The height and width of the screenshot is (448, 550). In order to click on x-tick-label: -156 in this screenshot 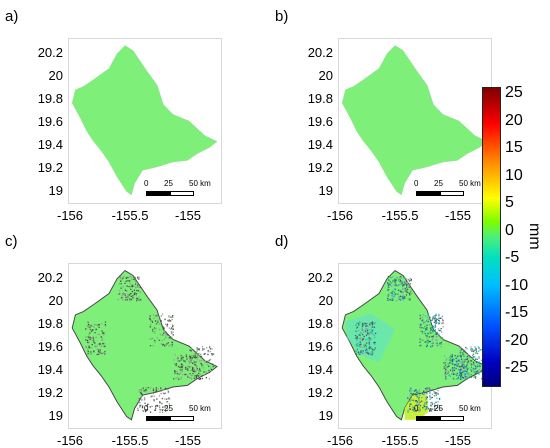, I will do `click(340, 215)`.